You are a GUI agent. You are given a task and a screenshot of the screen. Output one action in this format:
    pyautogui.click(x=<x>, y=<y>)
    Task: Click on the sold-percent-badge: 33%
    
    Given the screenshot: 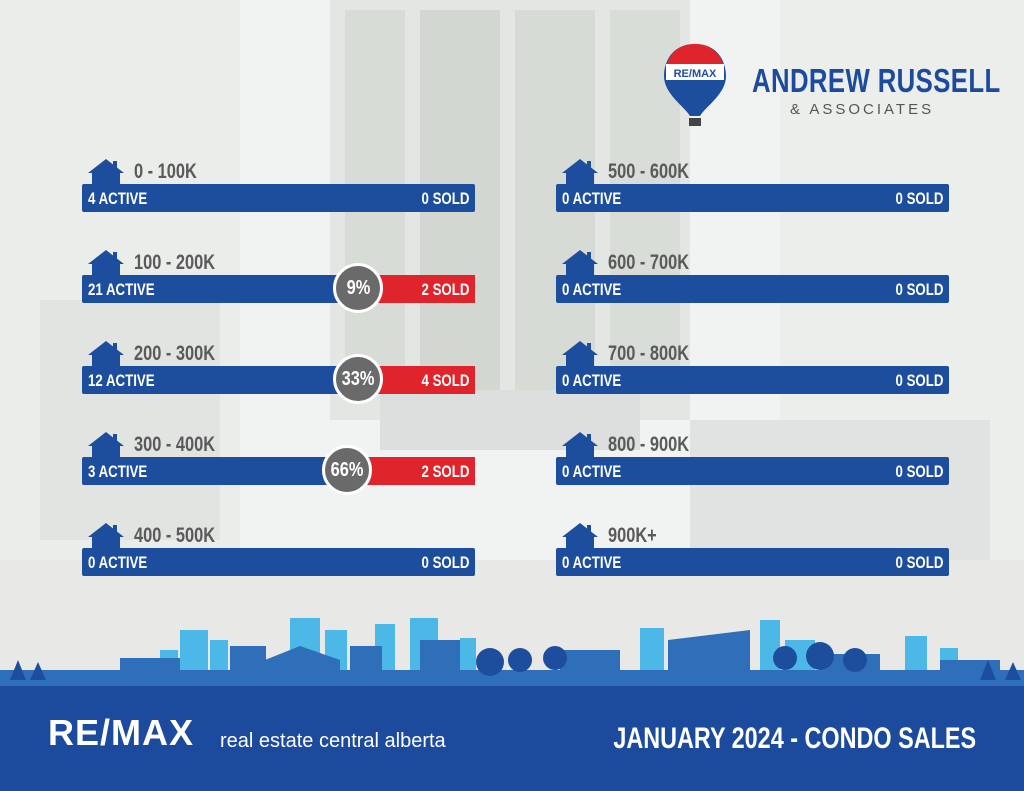 What is the action you would take?
    pyautogui.click(x=358, y=379)
    